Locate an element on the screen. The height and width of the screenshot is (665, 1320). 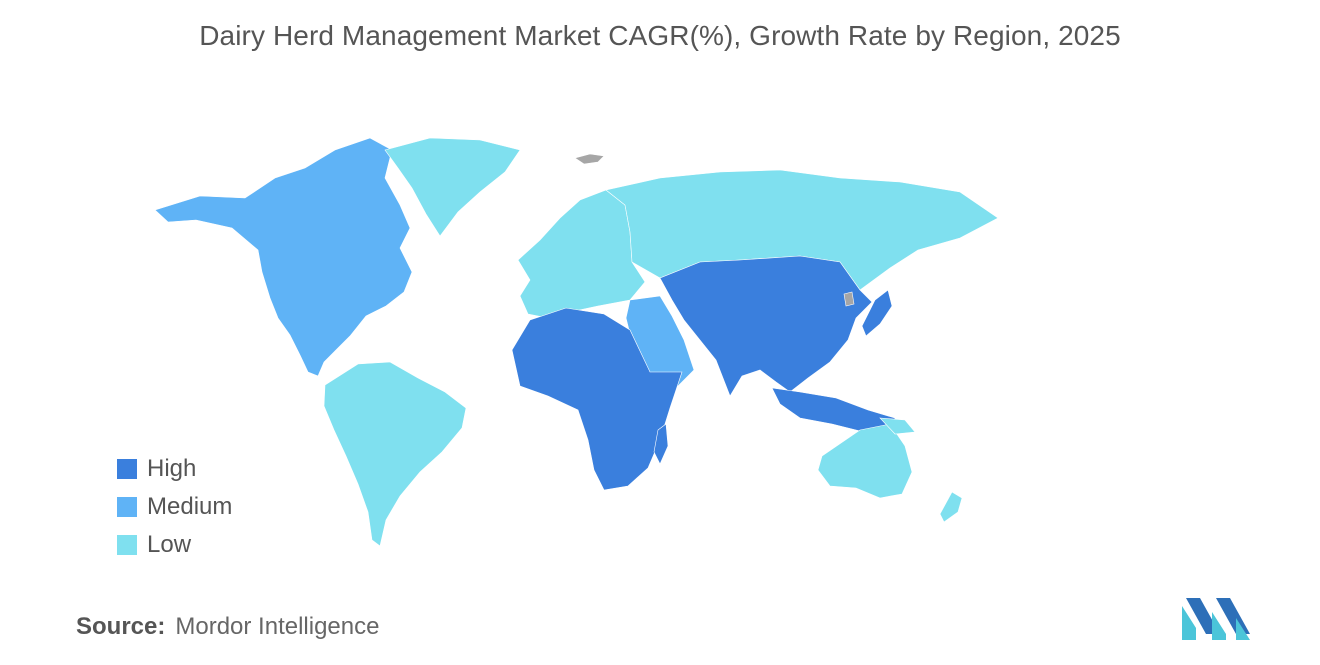
region-africa is located at coordinates (597, 399).